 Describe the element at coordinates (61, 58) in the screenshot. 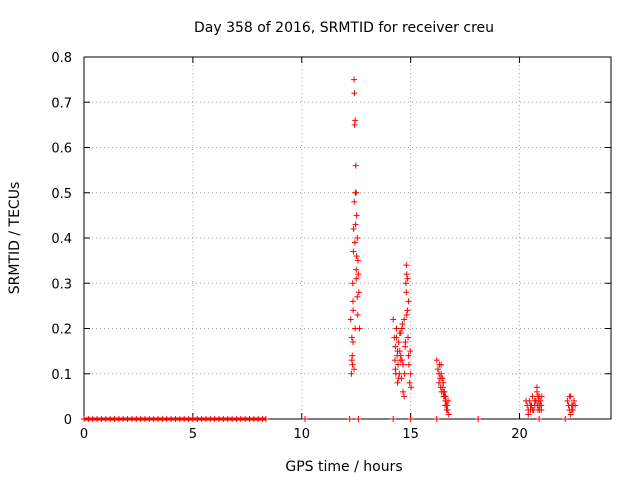

I see `y-tick-label: 0.8` at that location.